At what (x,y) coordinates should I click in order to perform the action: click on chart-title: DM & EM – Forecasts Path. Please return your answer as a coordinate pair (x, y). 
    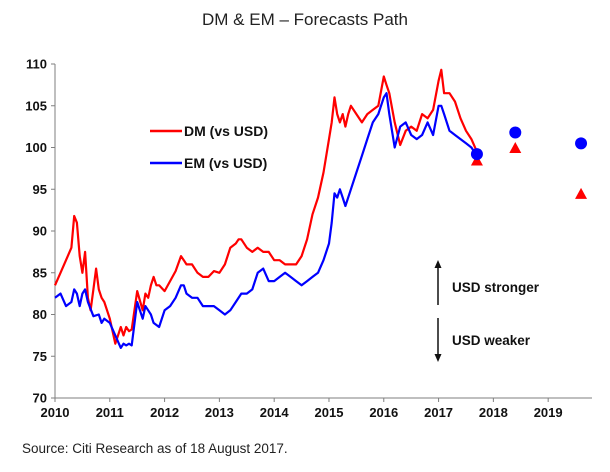
    Looking at the image, I should click on (305, 19).